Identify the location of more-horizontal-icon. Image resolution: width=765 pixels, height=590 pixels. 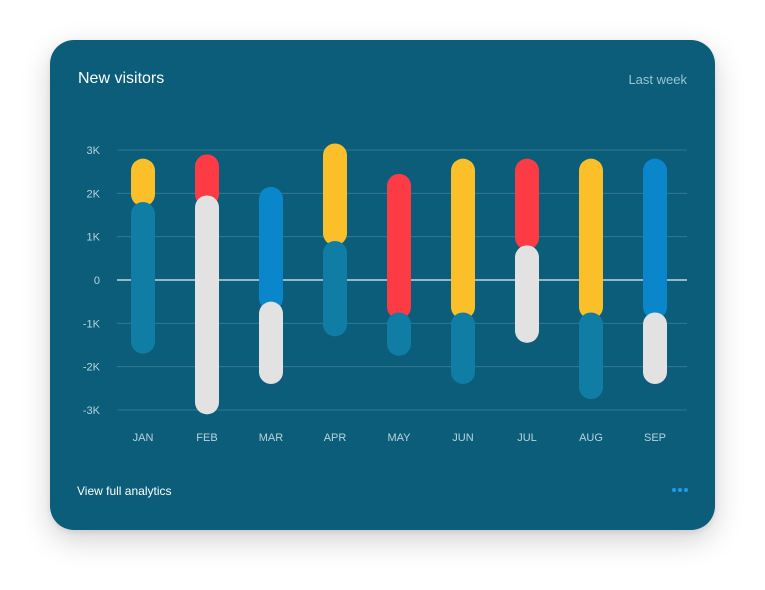
(680, 490).